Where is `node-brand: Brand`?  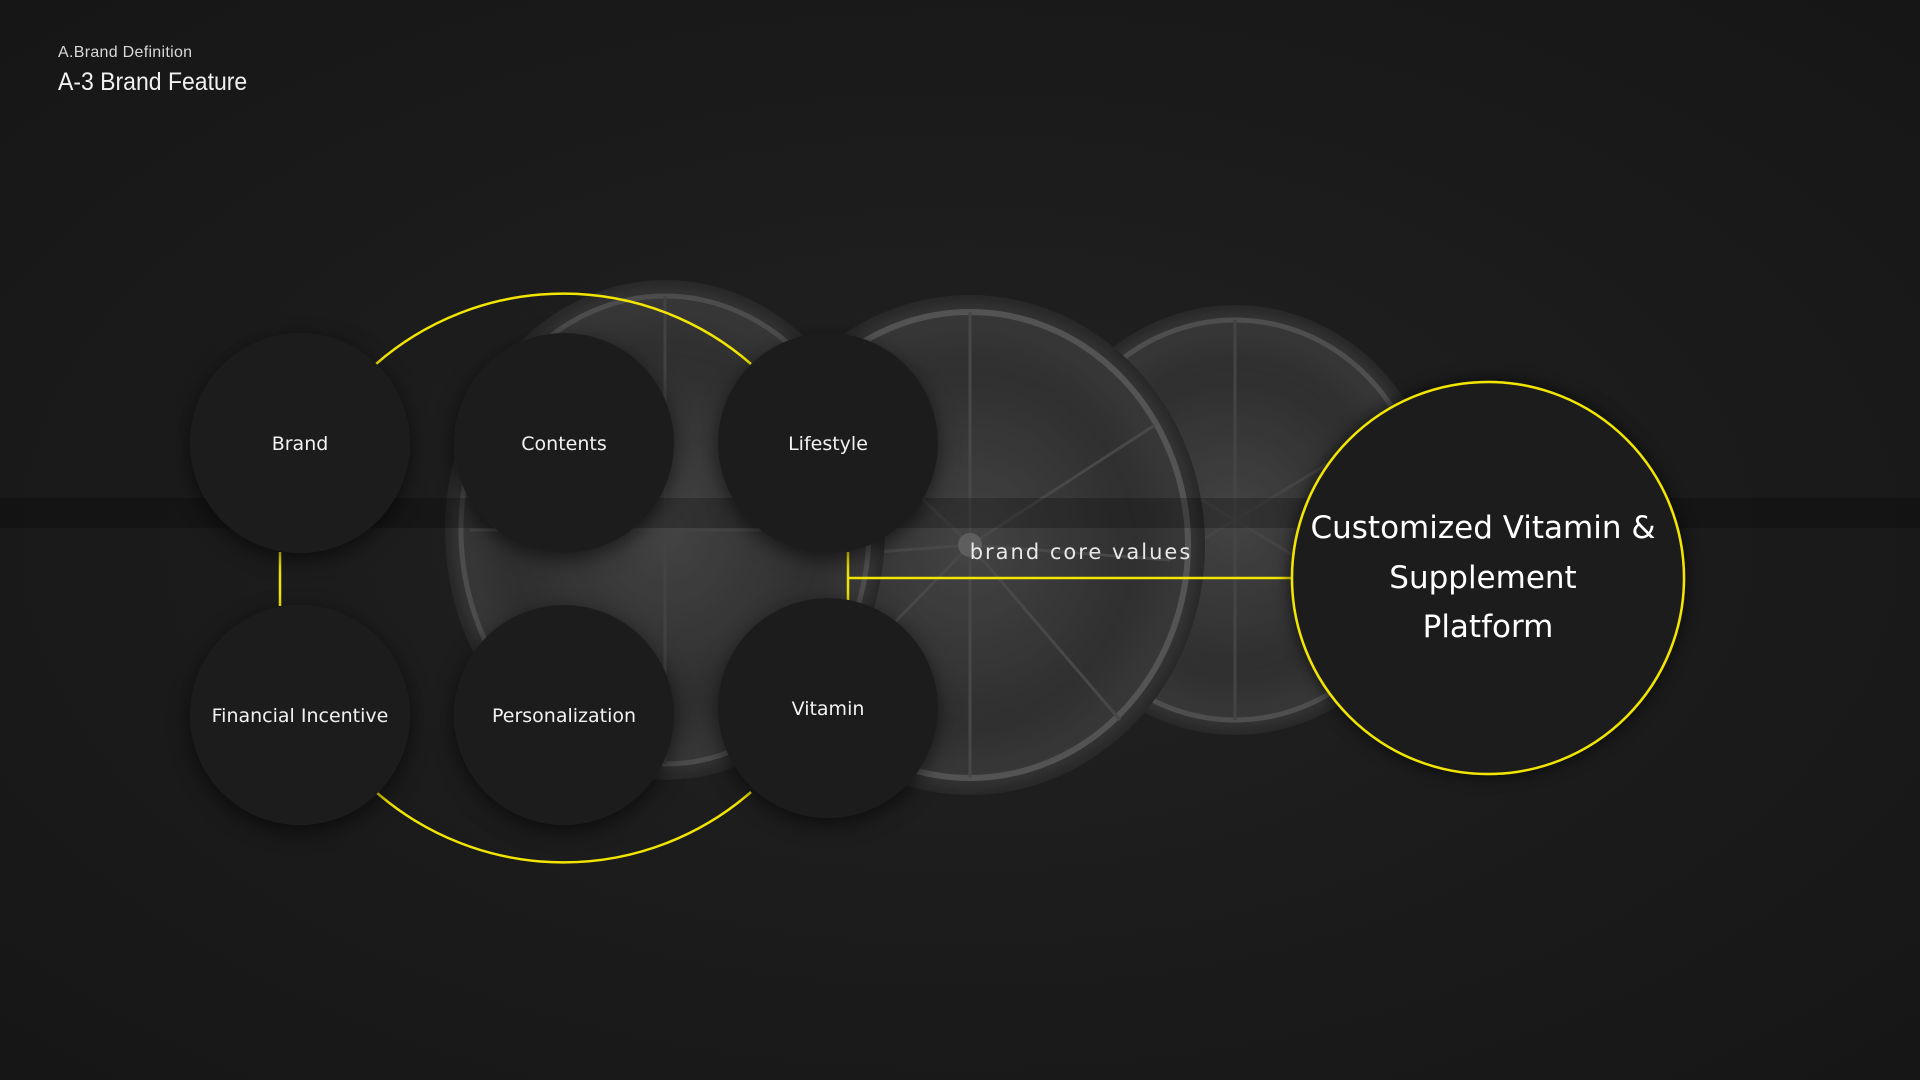
node-brand: Brand is located at coordinates (300, 443).